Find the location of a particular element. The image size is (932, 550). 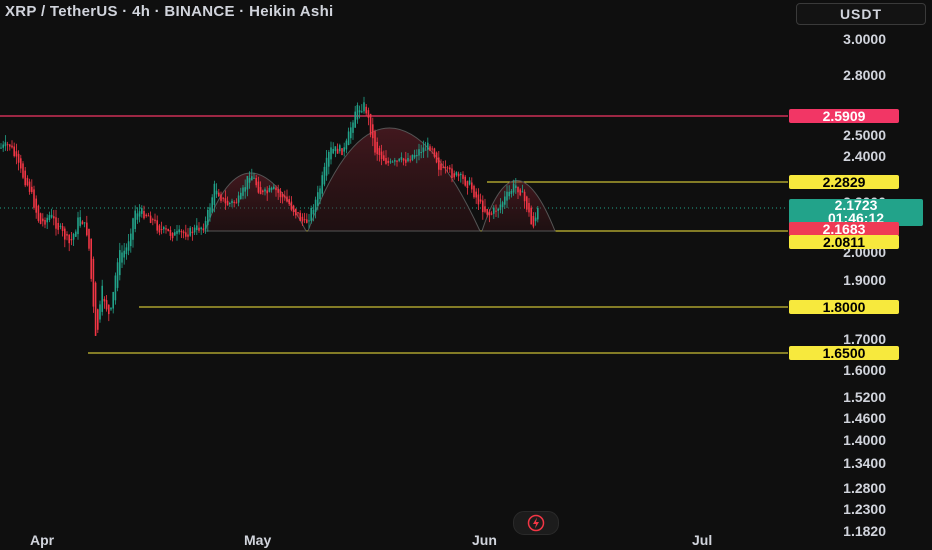

head-arc is located at coordinates (394, 179).